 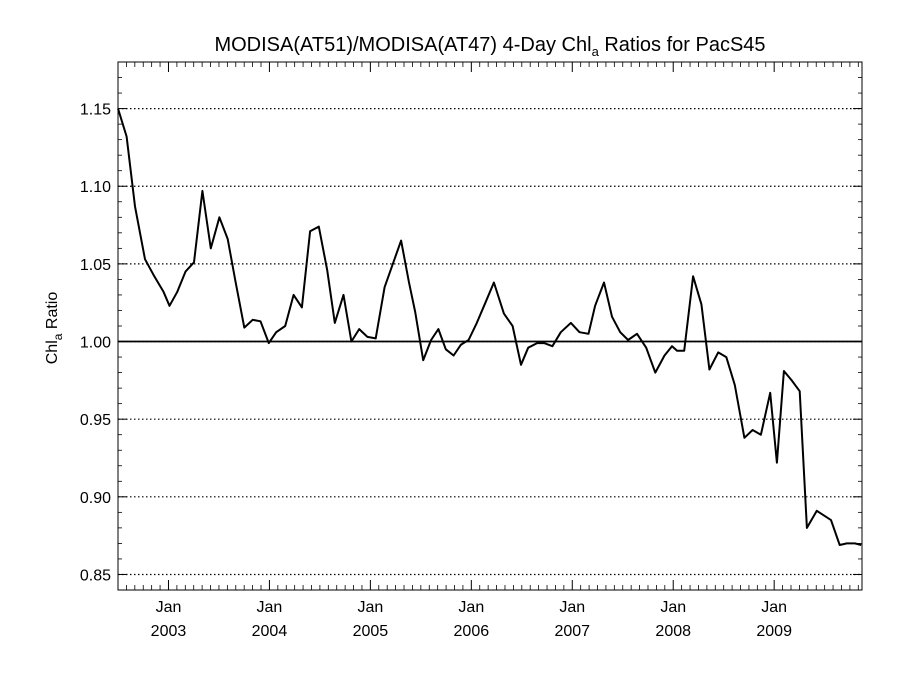 What do you see at coordinates (95, 498) in the screenshot?
I see `y-tick-label-1: 0.90` at bounding box center [95, 498].